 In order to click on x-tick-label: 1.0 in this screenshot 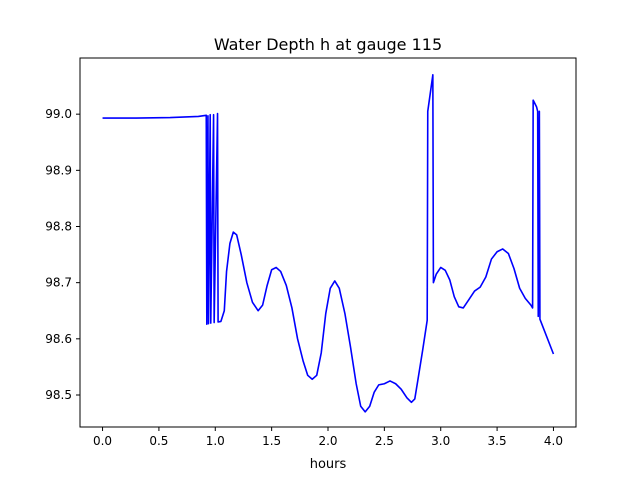, I will do `click(215, 441)`.